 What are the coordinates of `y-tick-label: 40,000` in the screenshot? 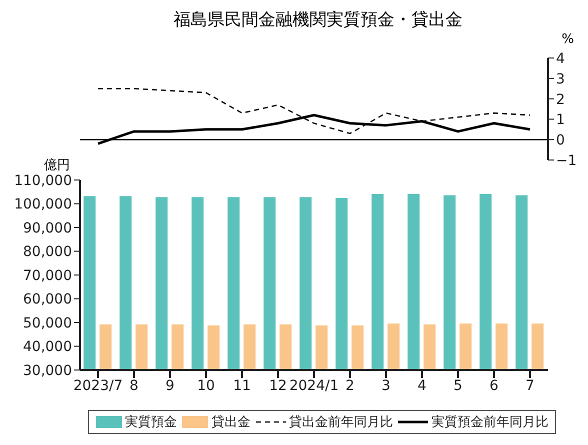 It's located at (47, 347).